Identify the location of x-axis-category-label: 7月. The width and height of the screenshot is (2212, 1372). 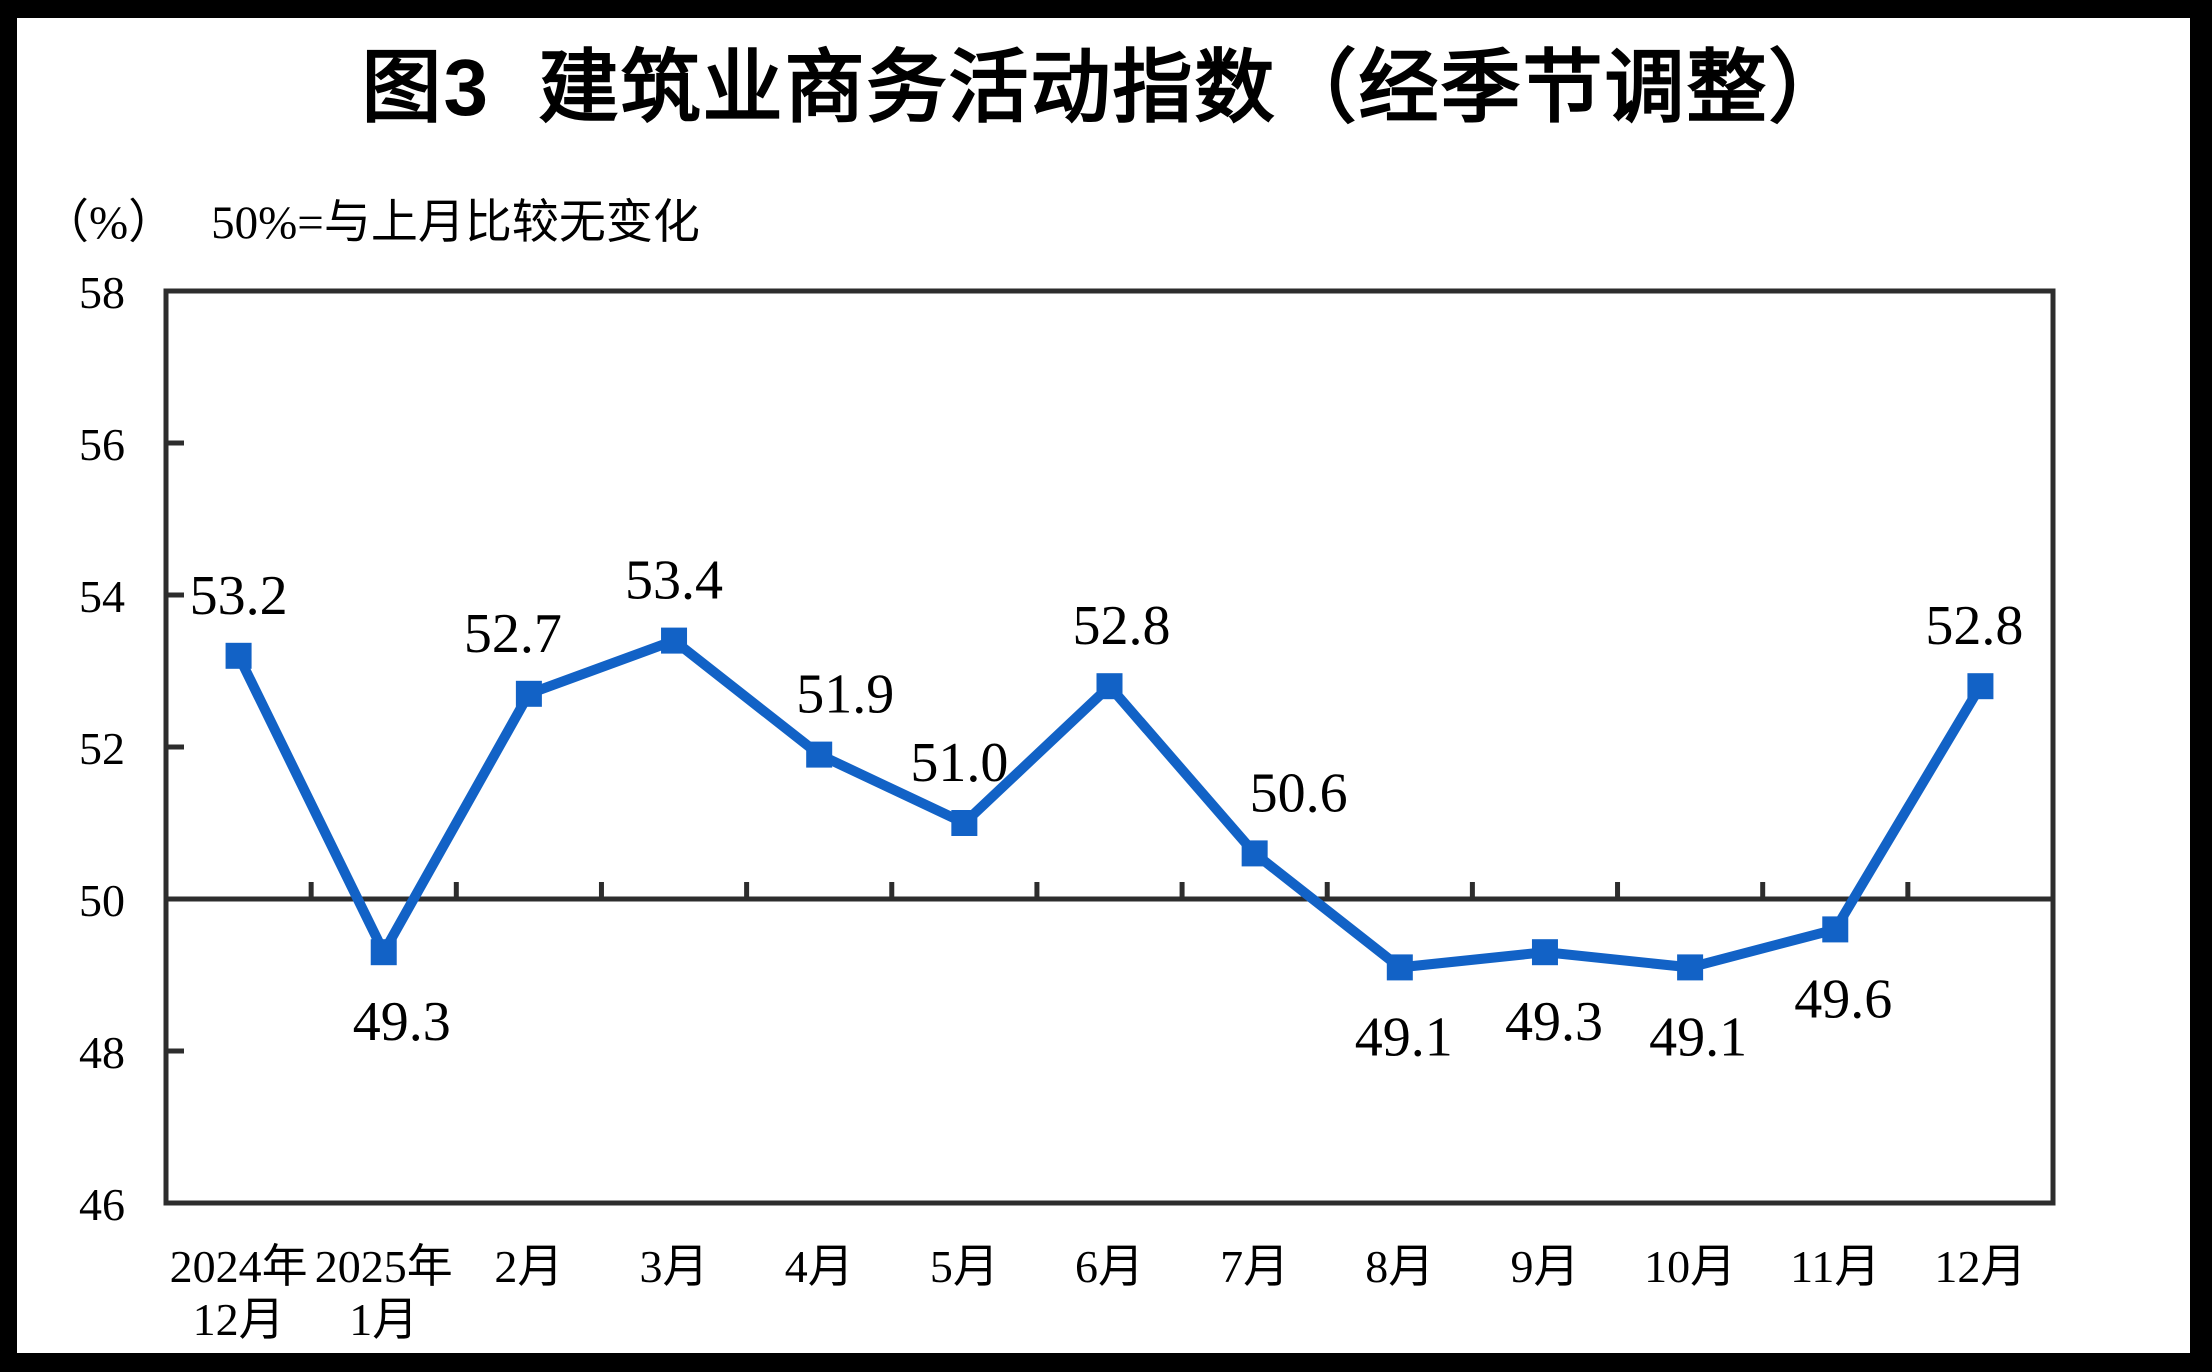
(1254, 1266).